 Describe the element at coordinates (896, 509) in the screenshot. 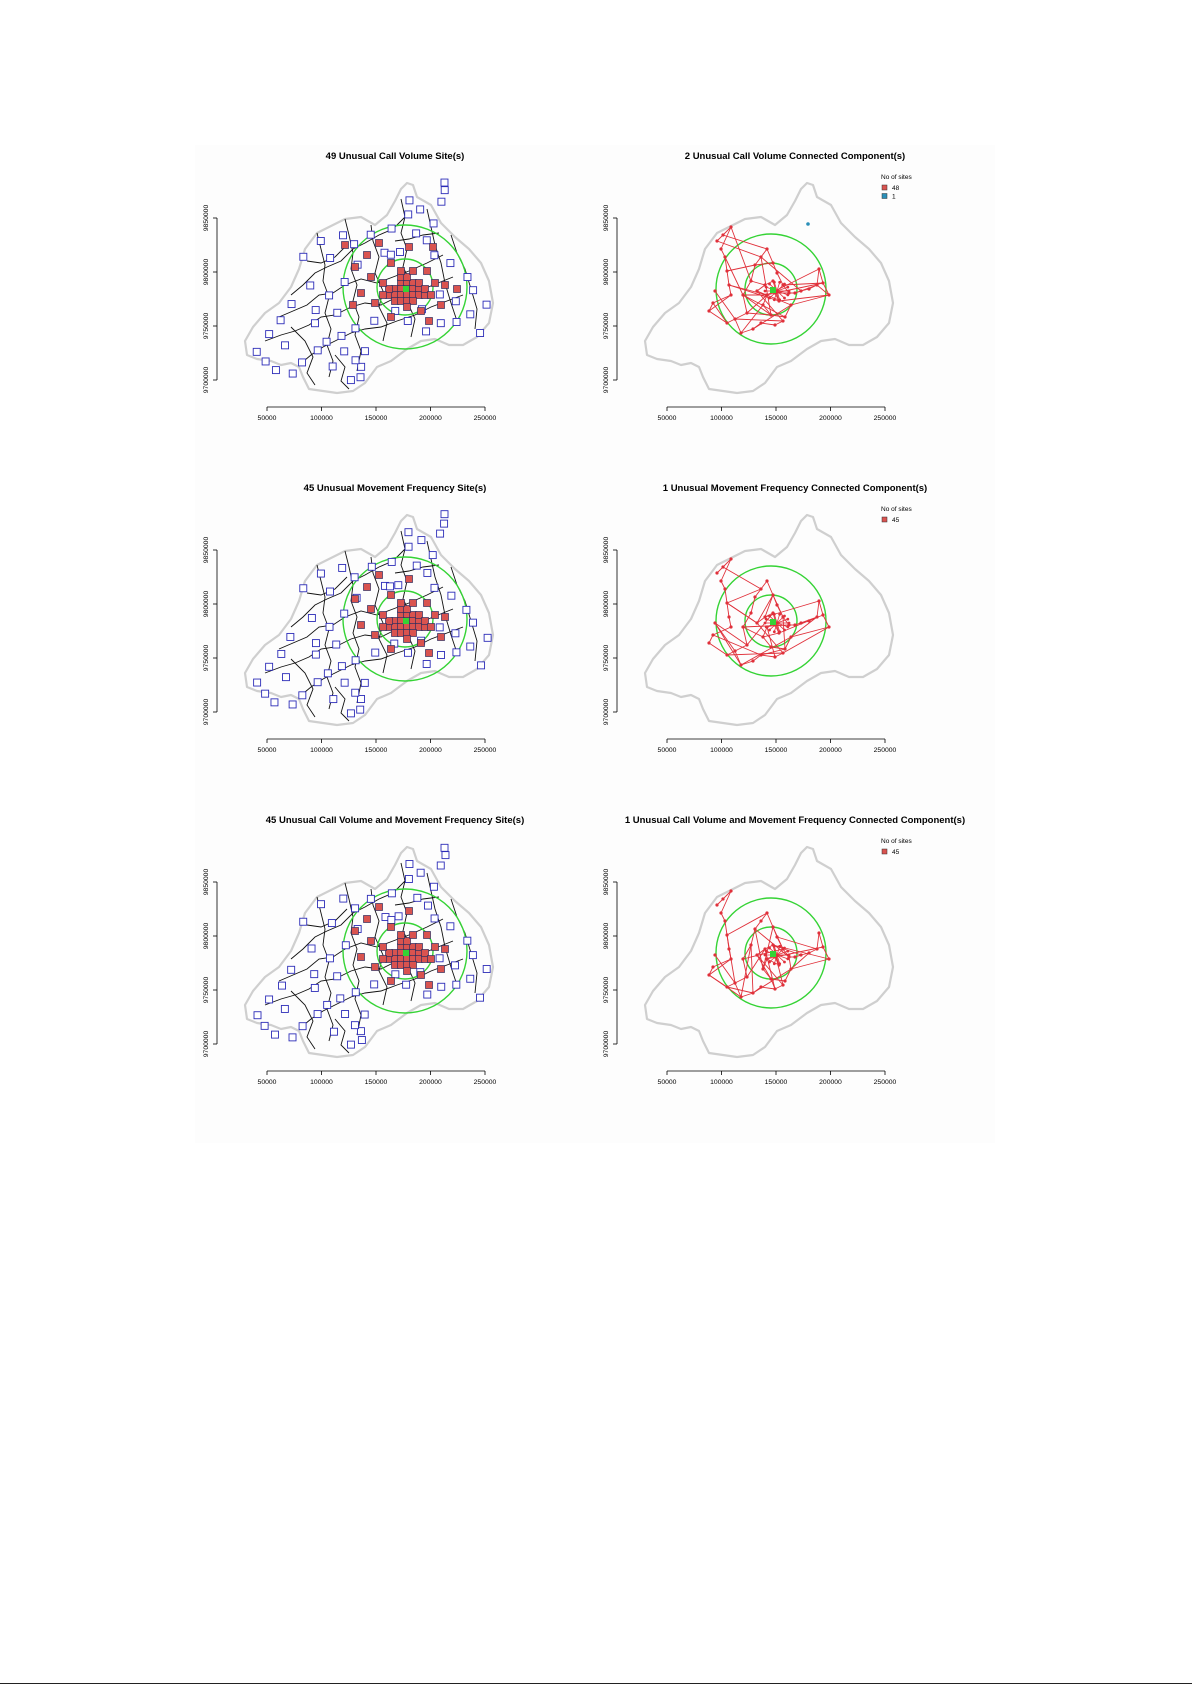

I see `legend-title: No of sites` at that location.